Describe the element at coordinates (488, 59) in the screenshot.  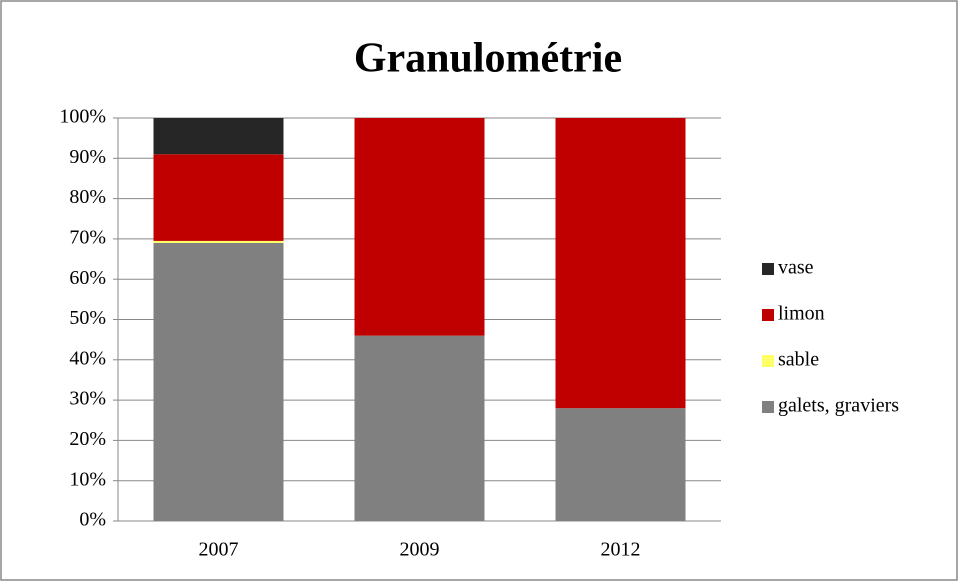
I see `chart-title: Granulométrie` at that location.